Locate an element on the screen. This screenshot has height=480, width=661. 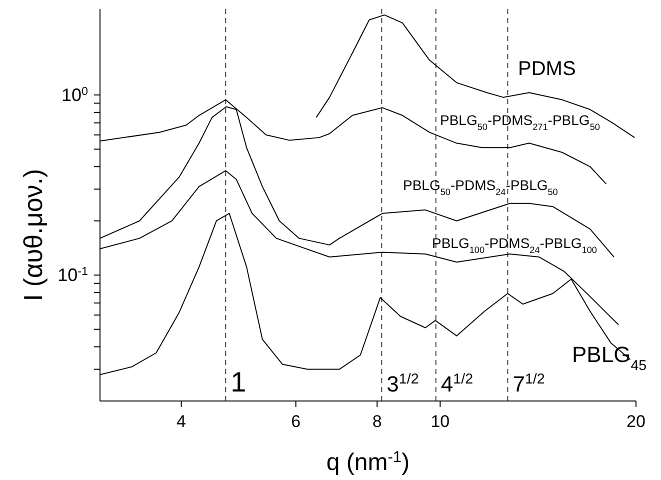
y-tick-label: 10$^{-1}$ is located at coordinates (73, 275).